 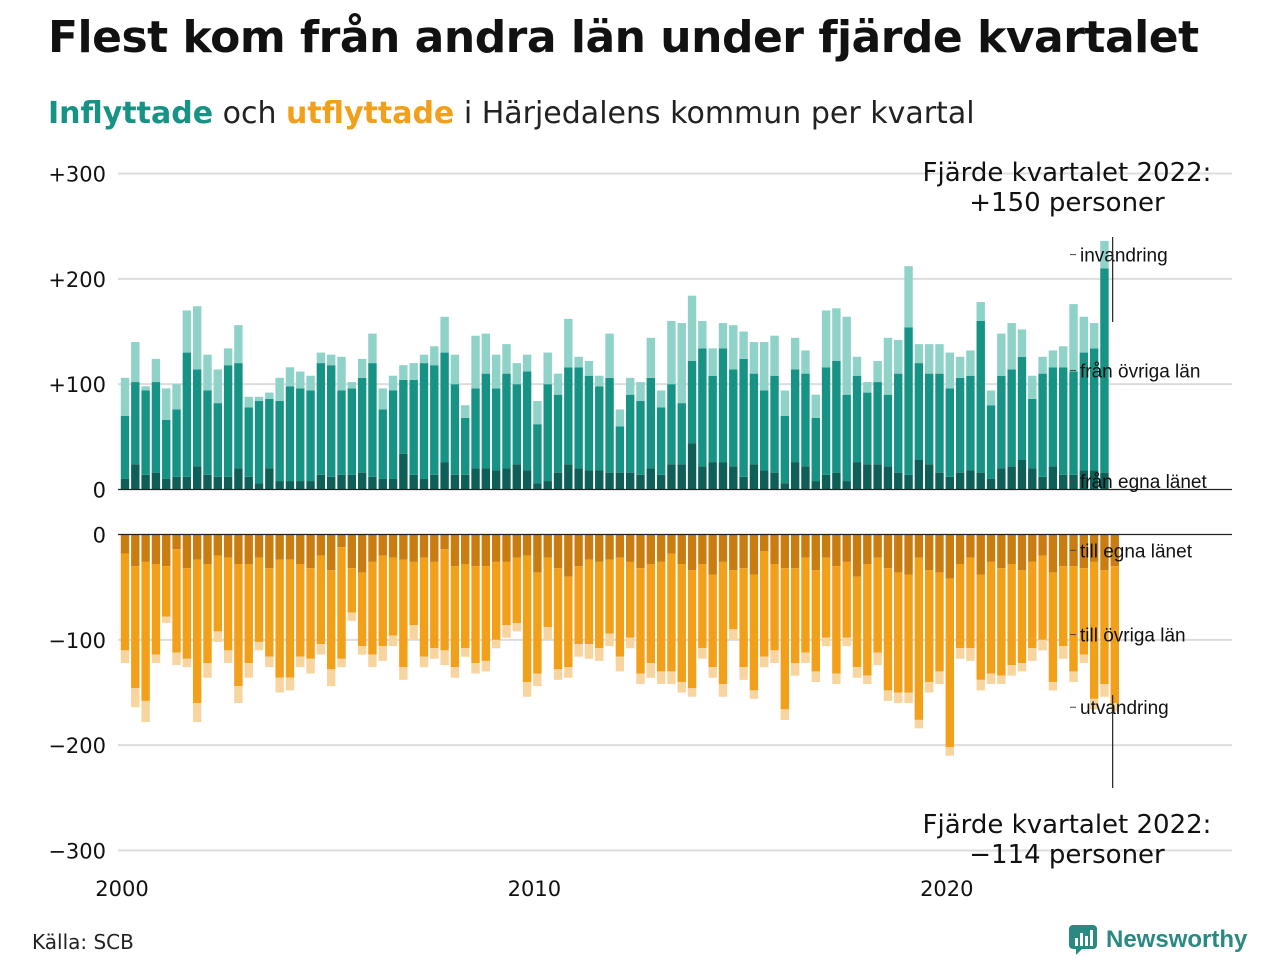 I want to click on y-tick-label: −300, so click(x=77, y=852).